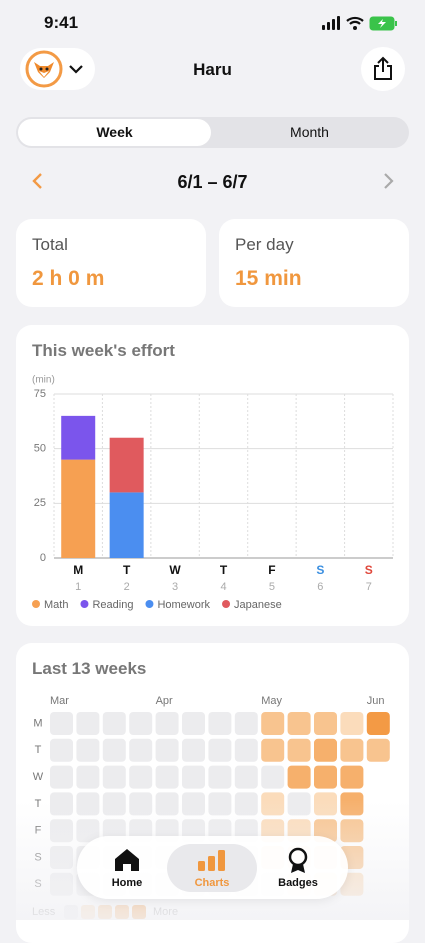 The width and height of the screenshot is (425, 943). Describe the element at coordinates (211, 860) in the screenshot. I see `charts-icon` at that location.